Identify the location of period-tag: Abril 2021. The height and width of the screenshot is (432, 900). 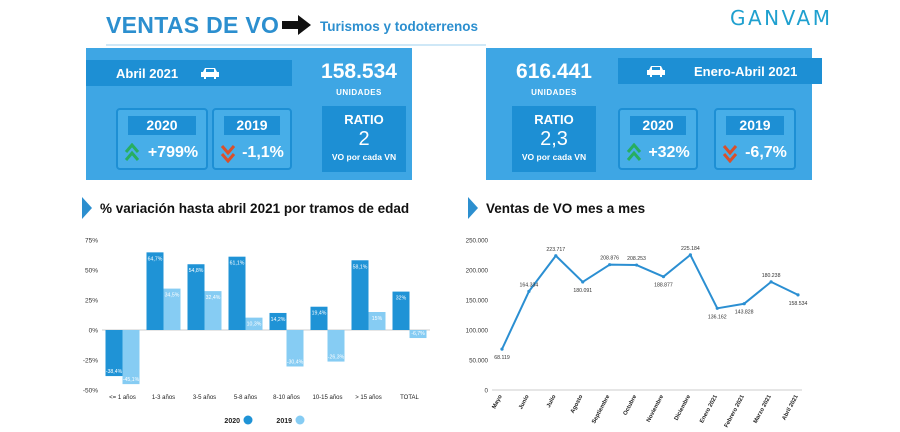
(189, 73).